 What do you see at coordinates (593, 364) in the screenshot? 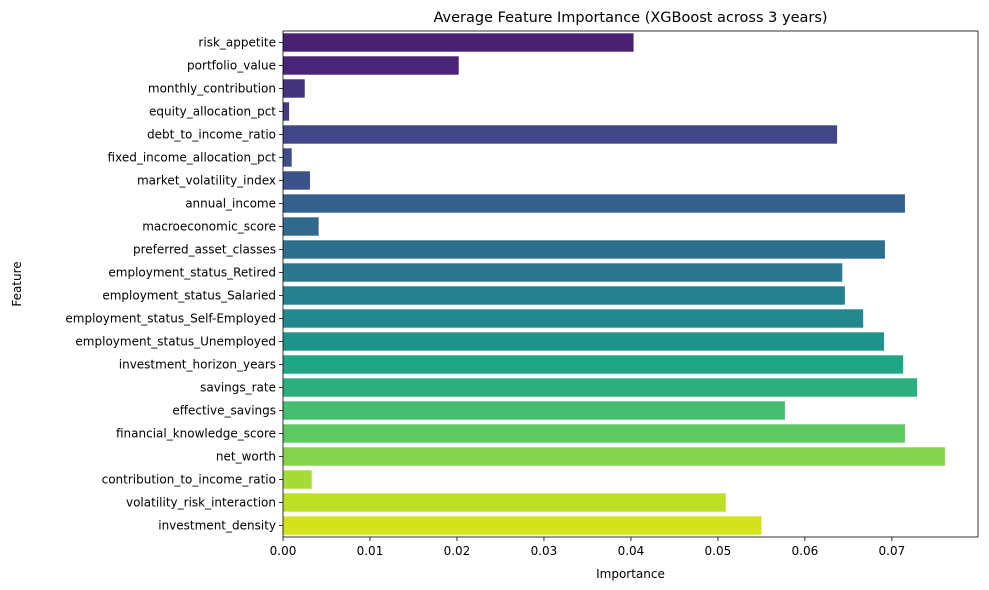
I see `bar-investment_horizon_years` at bounding box center [593, 364].